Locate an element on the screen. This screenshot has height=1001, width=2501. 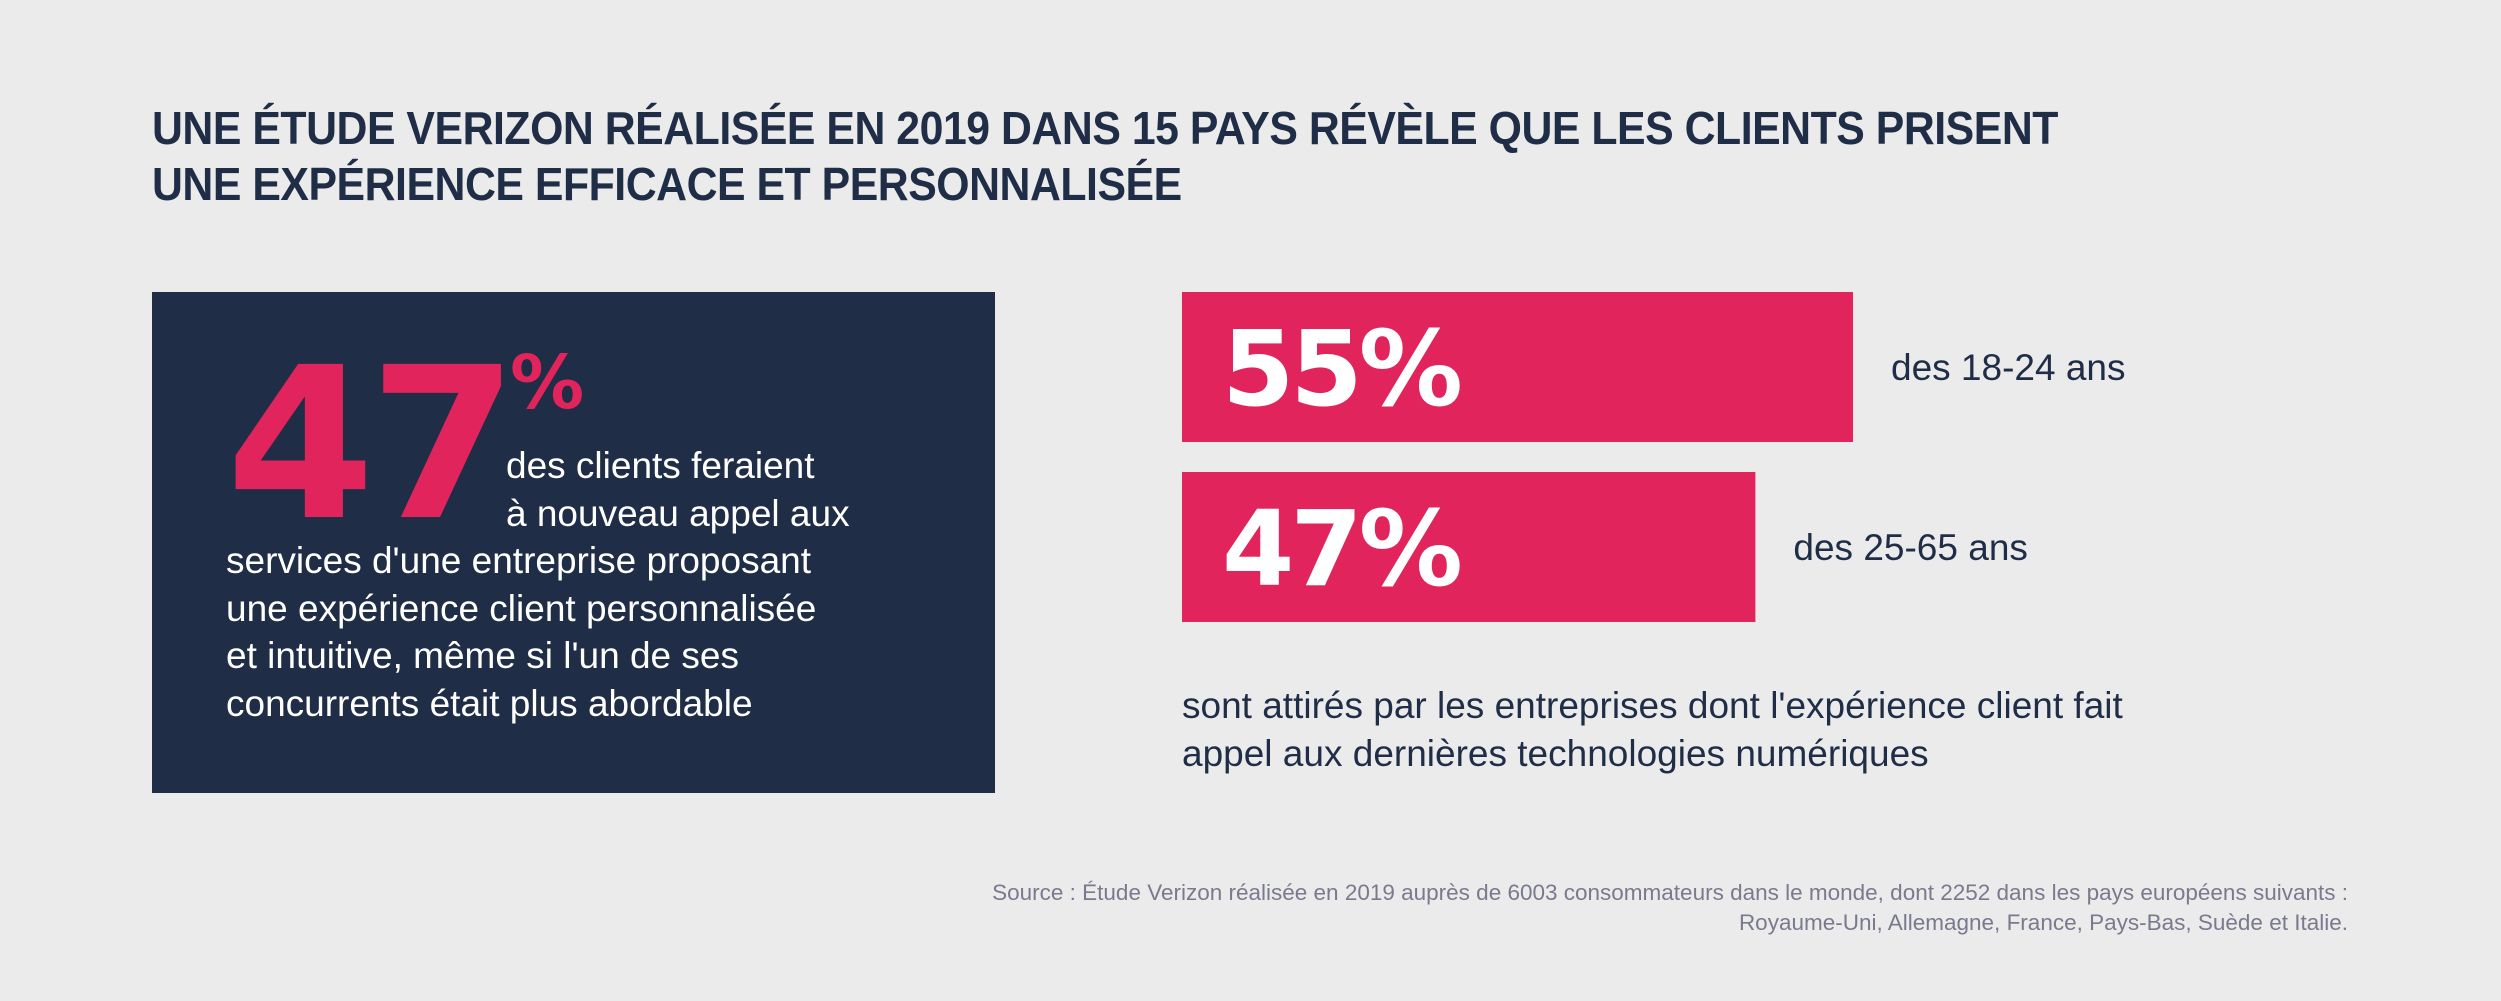
bar-category-label: des 18-24 ans is located at coordinates (2008, 367).